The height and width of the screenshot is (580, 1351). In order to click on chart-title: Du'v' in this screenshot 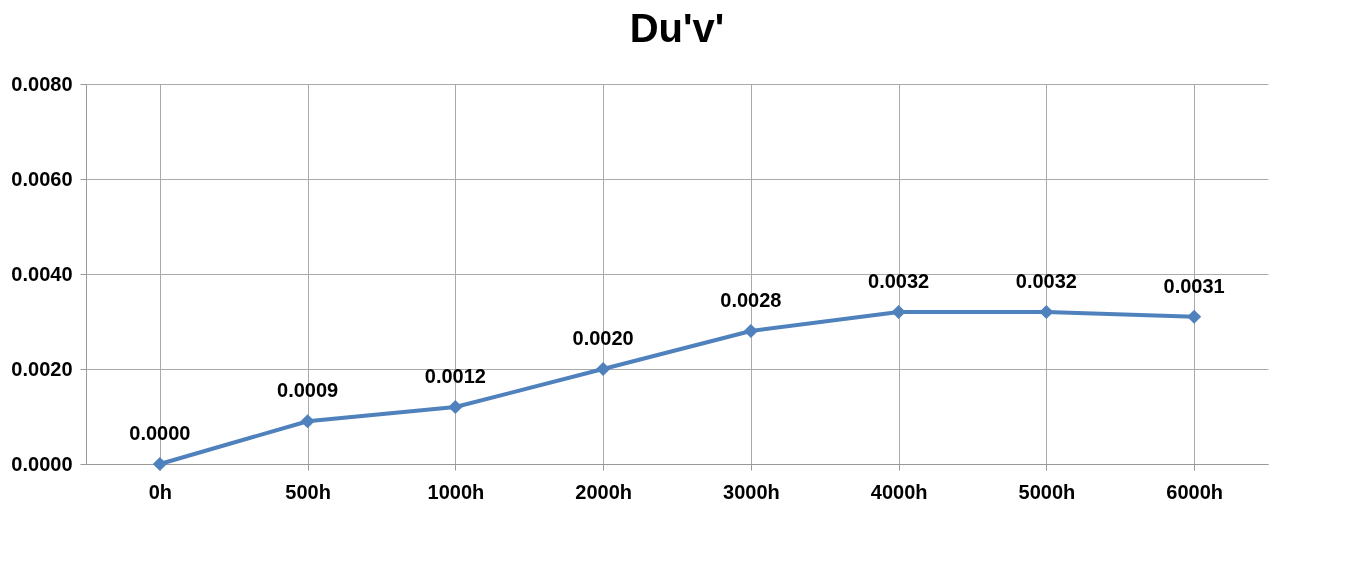, I will do `click(677, 28)`.